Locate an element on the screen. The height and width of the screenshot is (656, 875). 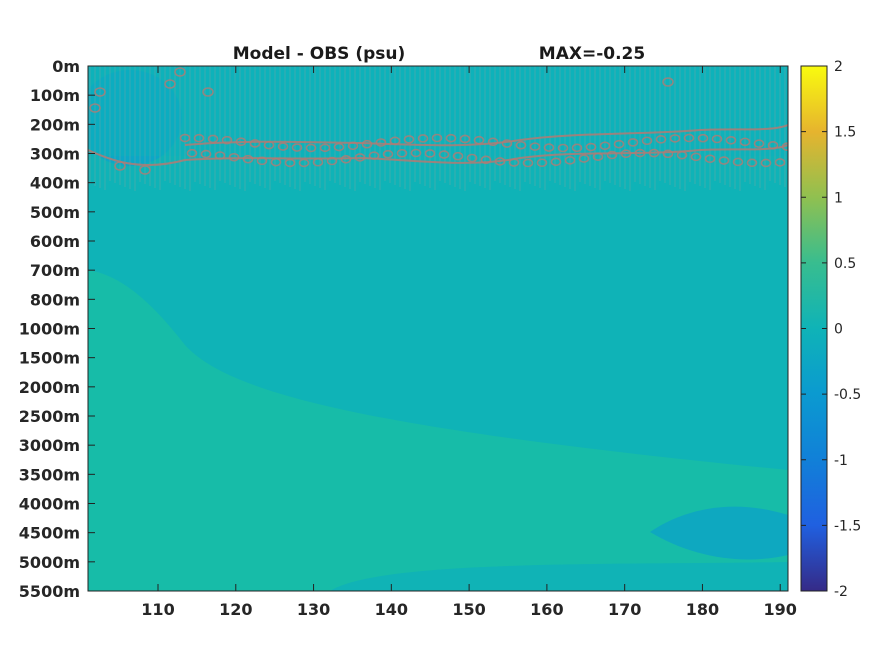
field-upper-band is located at coordinates (438, 111).